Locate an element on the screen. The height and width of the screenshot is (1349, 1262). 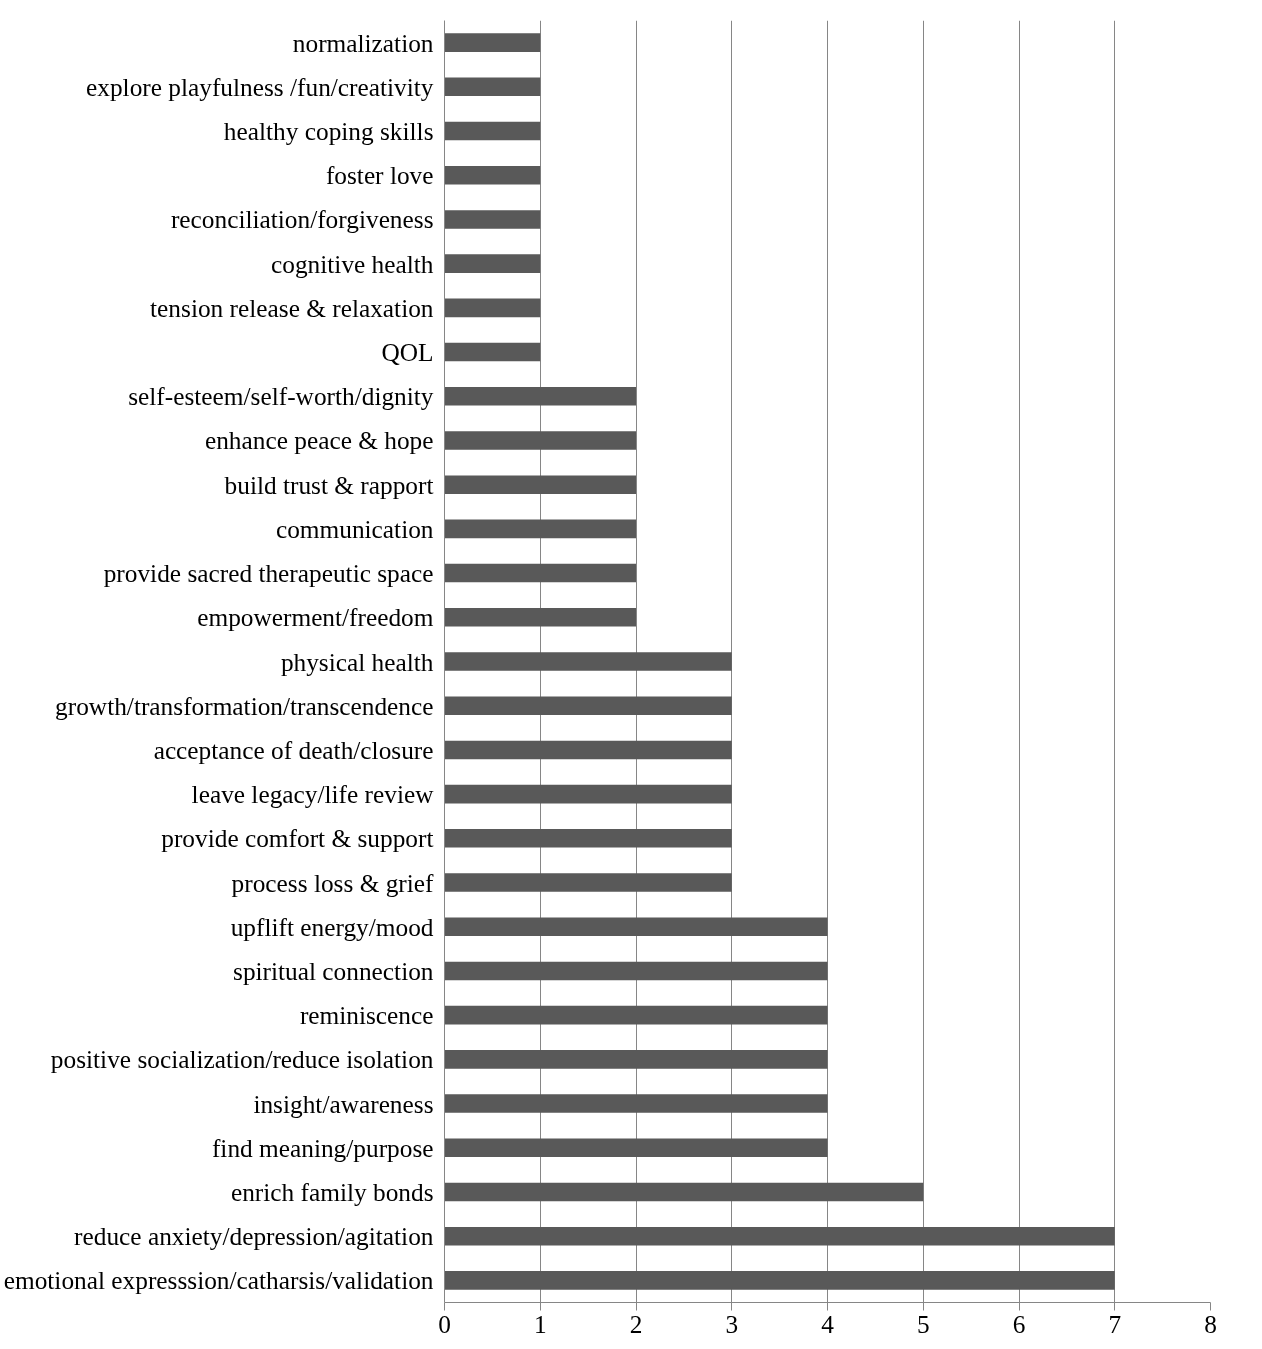
x-tick-label: 3 is located at coordinates (732, 1323).